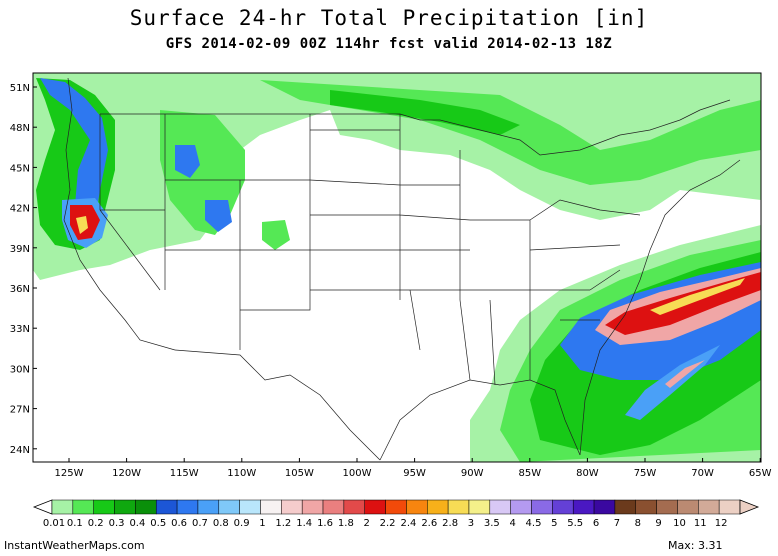 This screenshot has width=778, height=556. I want to click on colorbar-tick-label: 8, so click(638, 523).